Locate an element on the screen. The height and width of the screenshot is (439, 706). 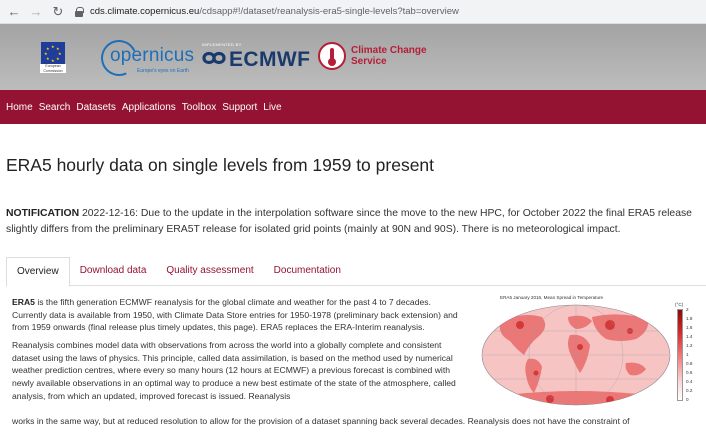
nav-search: Search is located at coordinates (54, 107).